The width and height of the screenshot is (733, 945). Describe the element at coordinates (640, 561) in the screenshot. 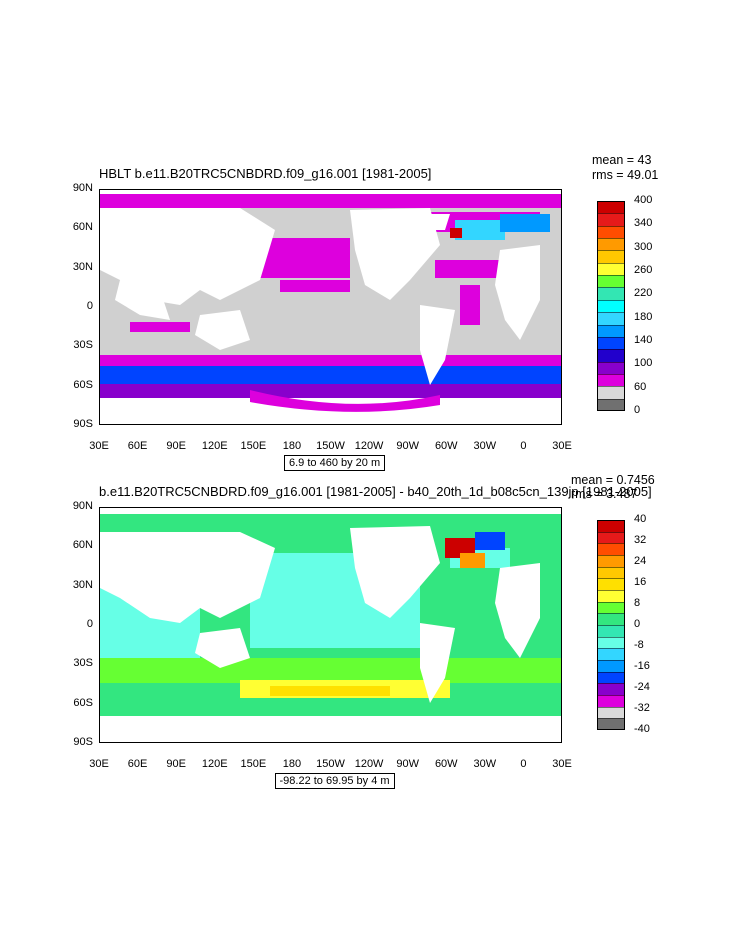

I see `colorbar-label: 24` at that location.